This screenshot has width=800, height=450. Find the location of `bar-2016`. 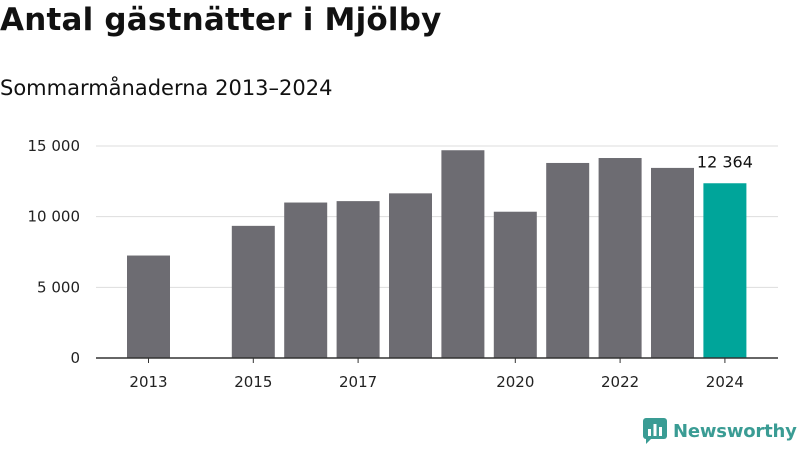

bar-2016 is located at coordinates (306, 280).